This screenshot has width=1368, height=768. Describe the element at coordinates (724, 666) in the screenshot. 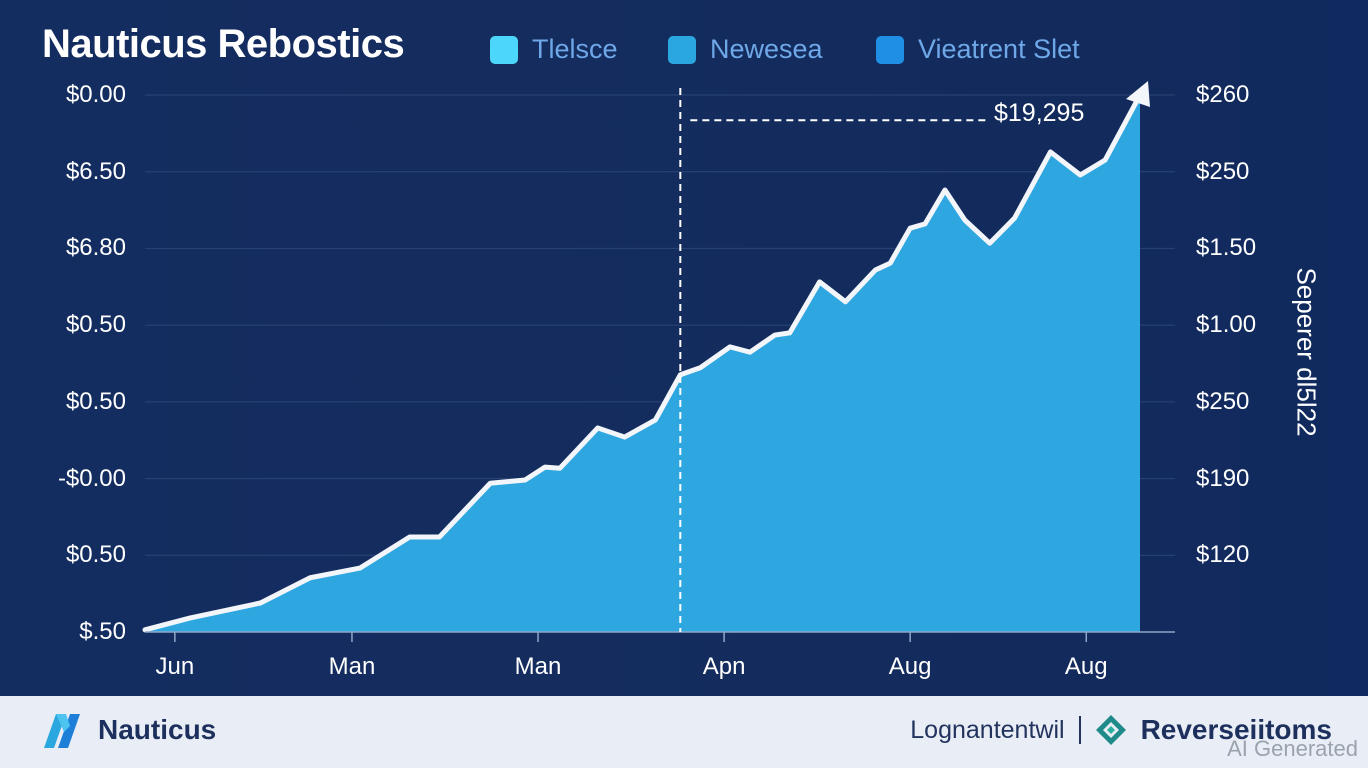

I see `x-tick-label: Apn` at that location.